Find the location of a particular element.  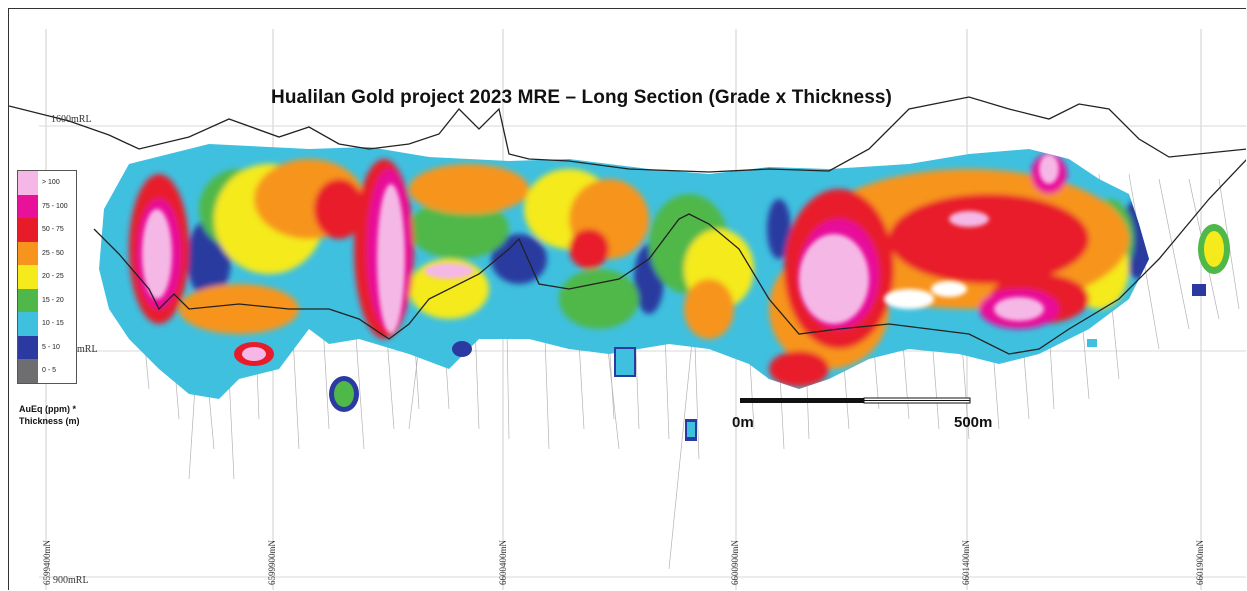

legend-item: 20 - 25 is located at coordinates (47, 277).